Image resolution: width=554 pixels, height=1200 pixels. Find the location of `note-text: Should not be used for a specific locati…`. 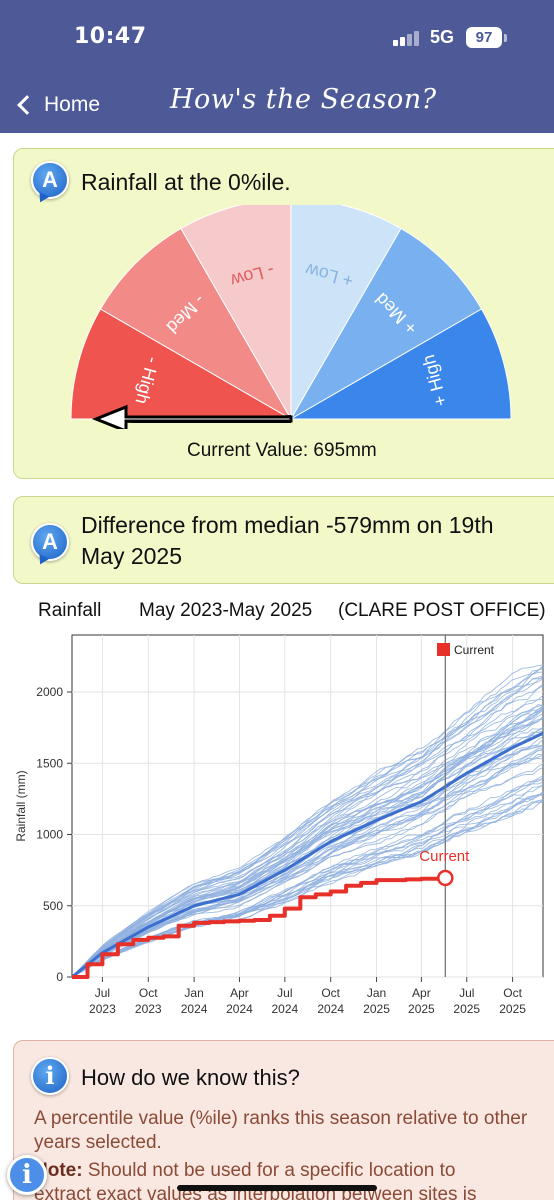

note-text: Should not be used for a specific locati… is located at coordinates (271, 1170).